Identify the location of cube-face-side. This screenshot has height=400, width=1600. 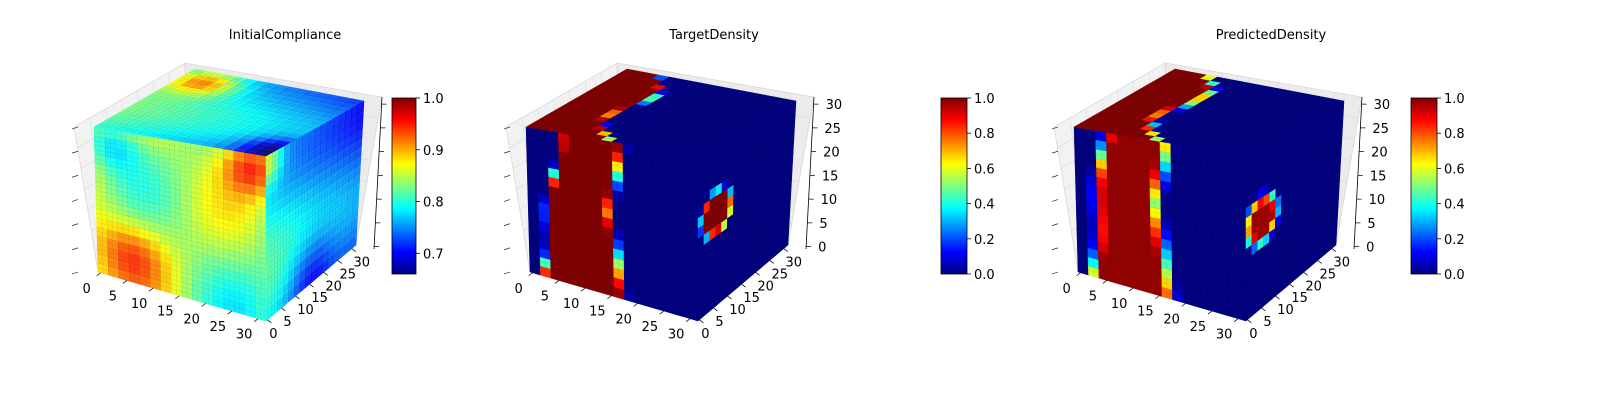
(315, 211).